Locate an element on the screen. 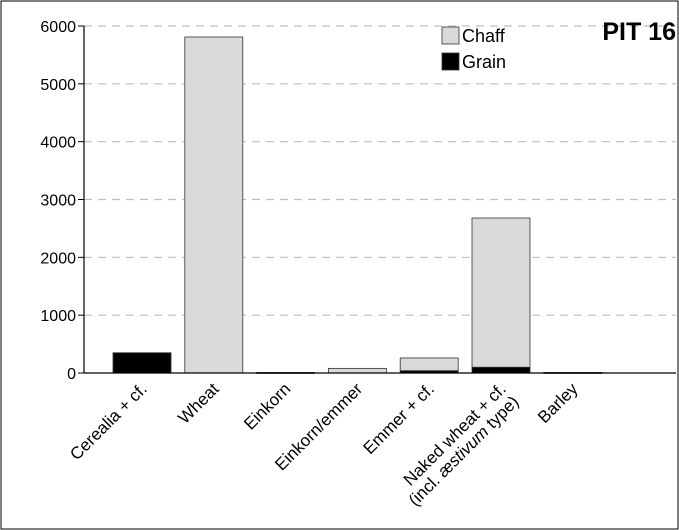 The width and height of the screenshot is (679, 530). y-tick-label: 0 is located at coordinates (71, 374).